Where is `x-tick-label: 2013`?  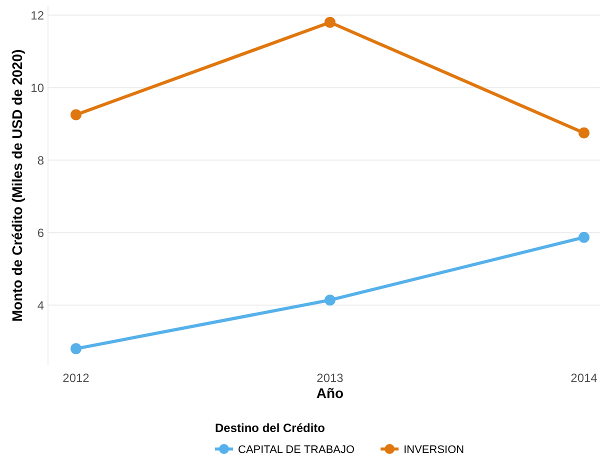
x-tick-label: 2013 is located at coordinates (330, 378).